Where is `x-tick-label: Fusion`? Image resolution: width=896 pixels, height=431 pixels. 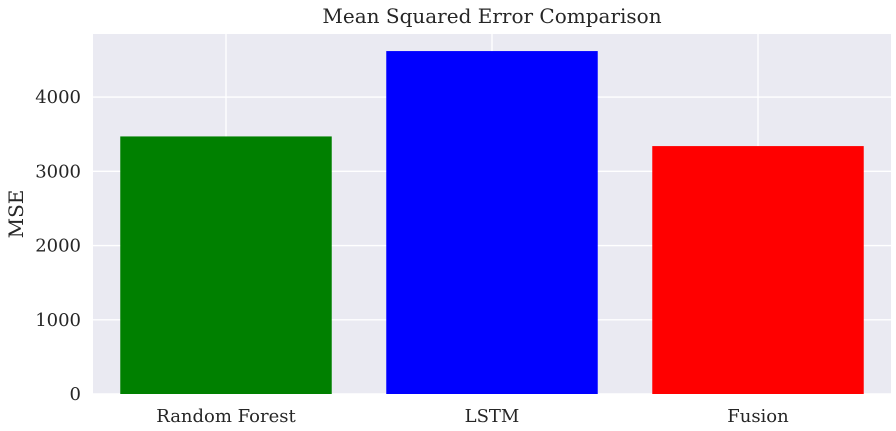 x-tick-label: Fusion is located at coordinates (758, 416).